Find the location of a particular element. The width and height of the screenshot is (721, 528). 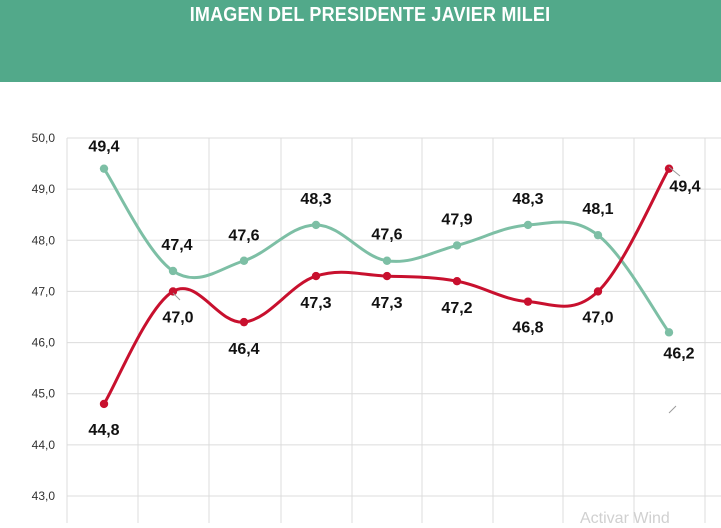

data-label-red: 46,8 is located at coordinates (527, 328).